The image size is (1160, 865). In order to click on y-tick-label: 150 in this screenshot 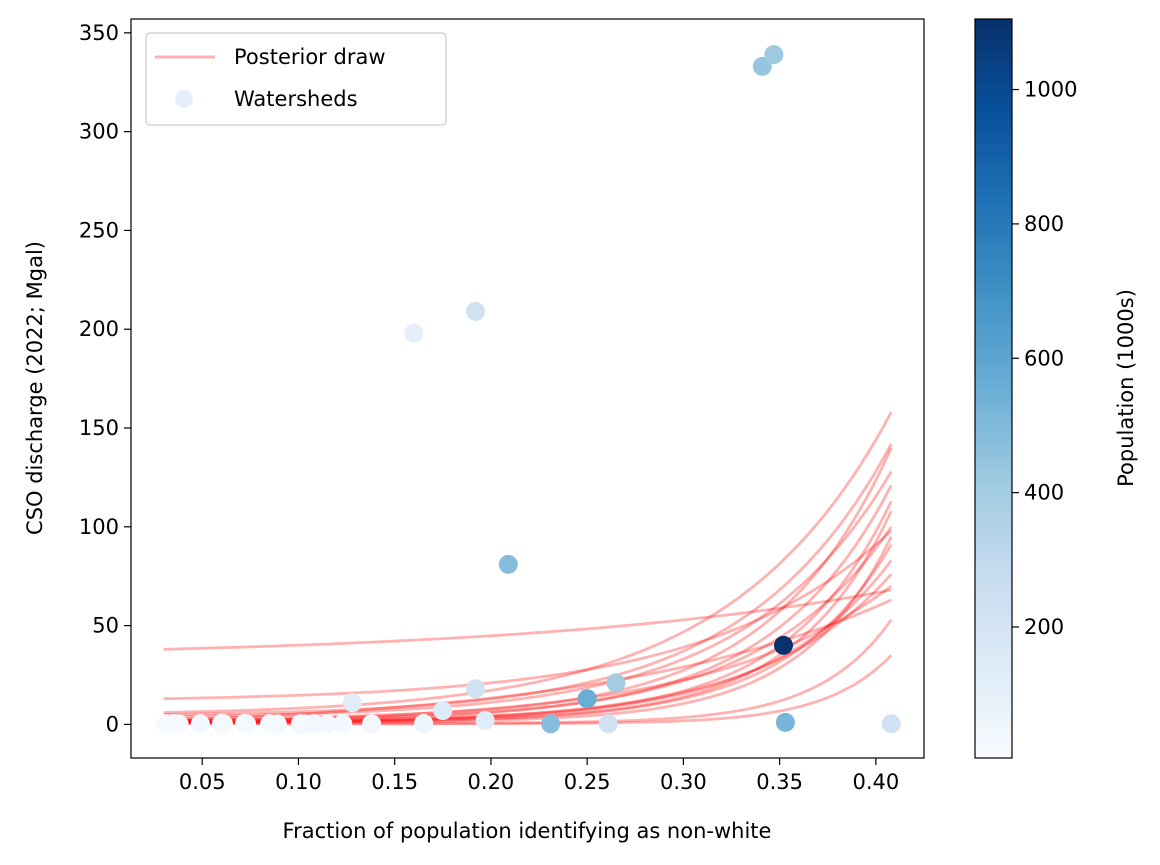, I will do `click(99, 428)`.